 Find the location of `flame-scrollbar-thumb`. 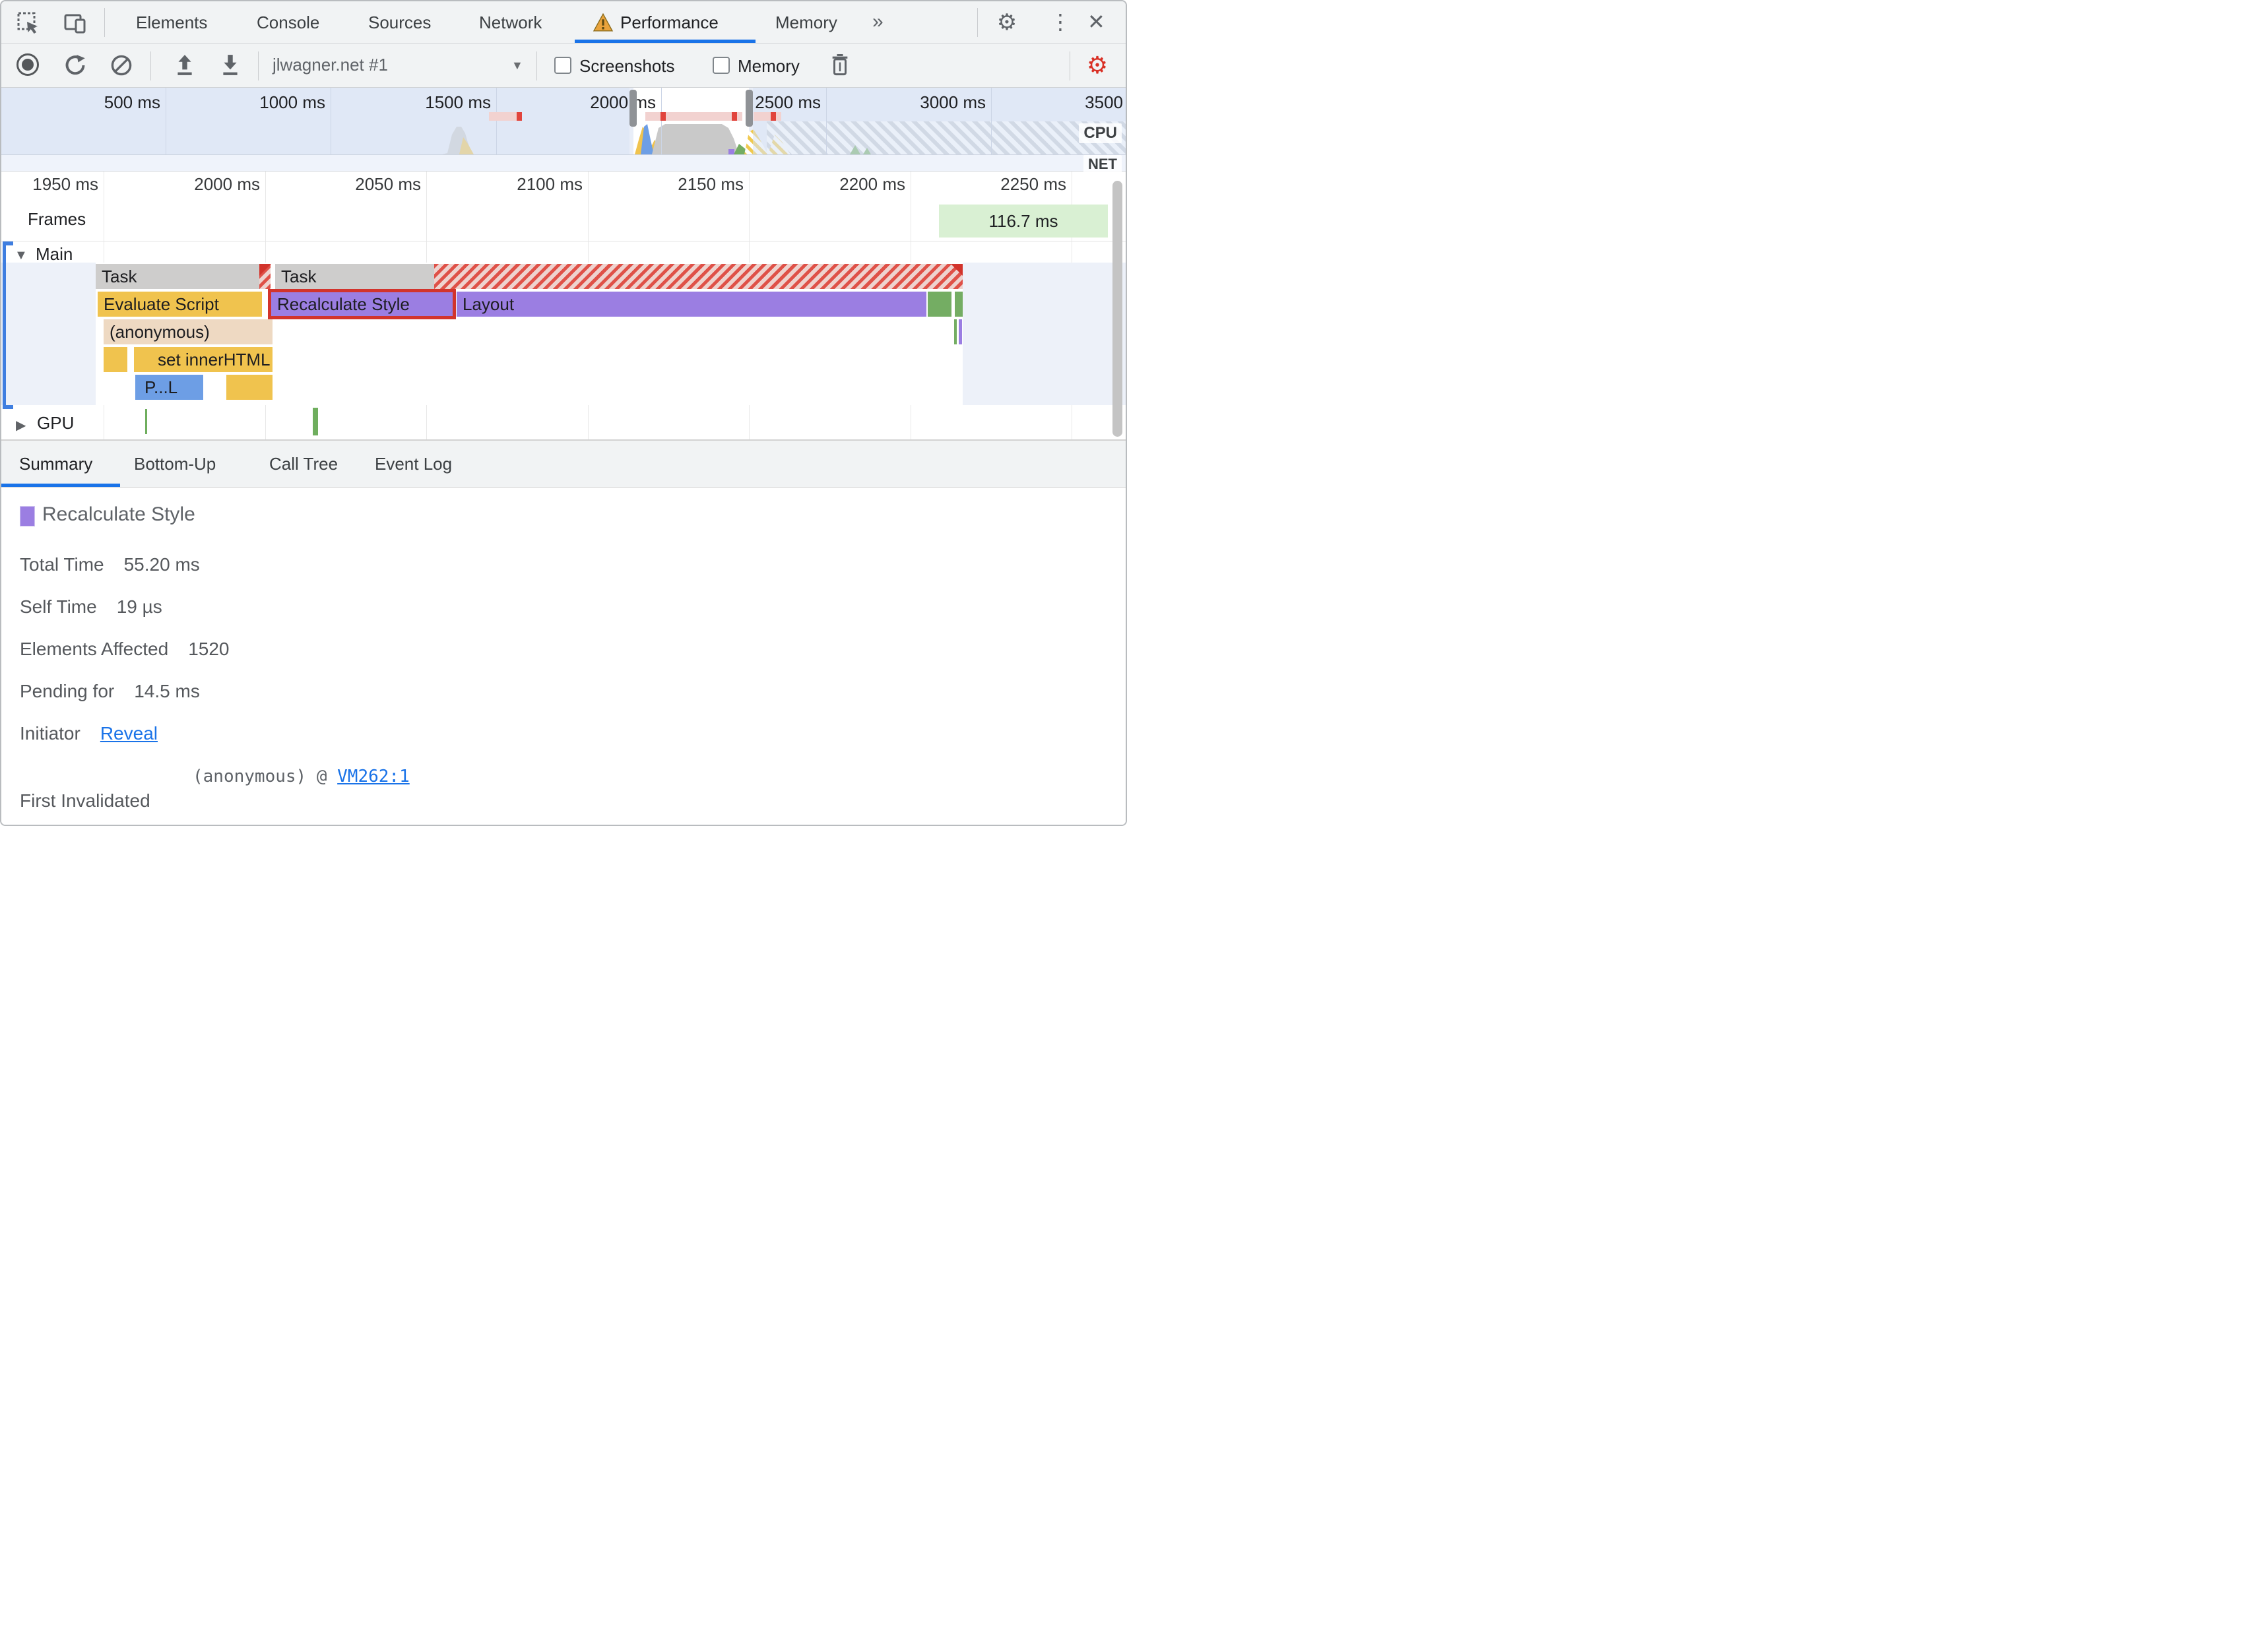

flame-scrollbar-thumb is located at coordinates (1117, 309).